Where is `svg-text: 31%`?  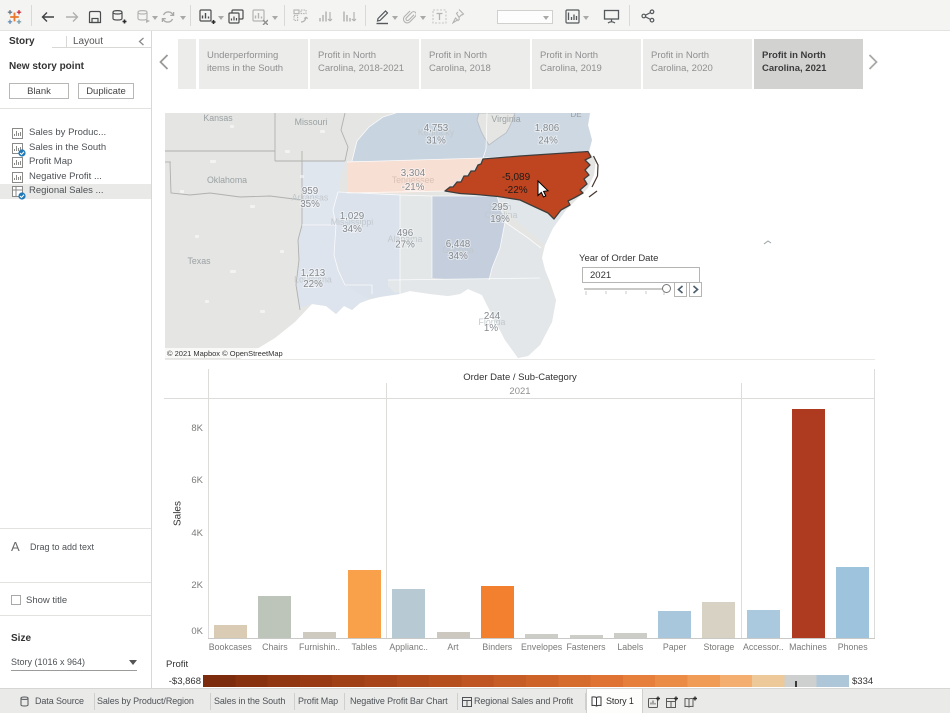 svg-text: 31% is located at coordinates (436, 141).